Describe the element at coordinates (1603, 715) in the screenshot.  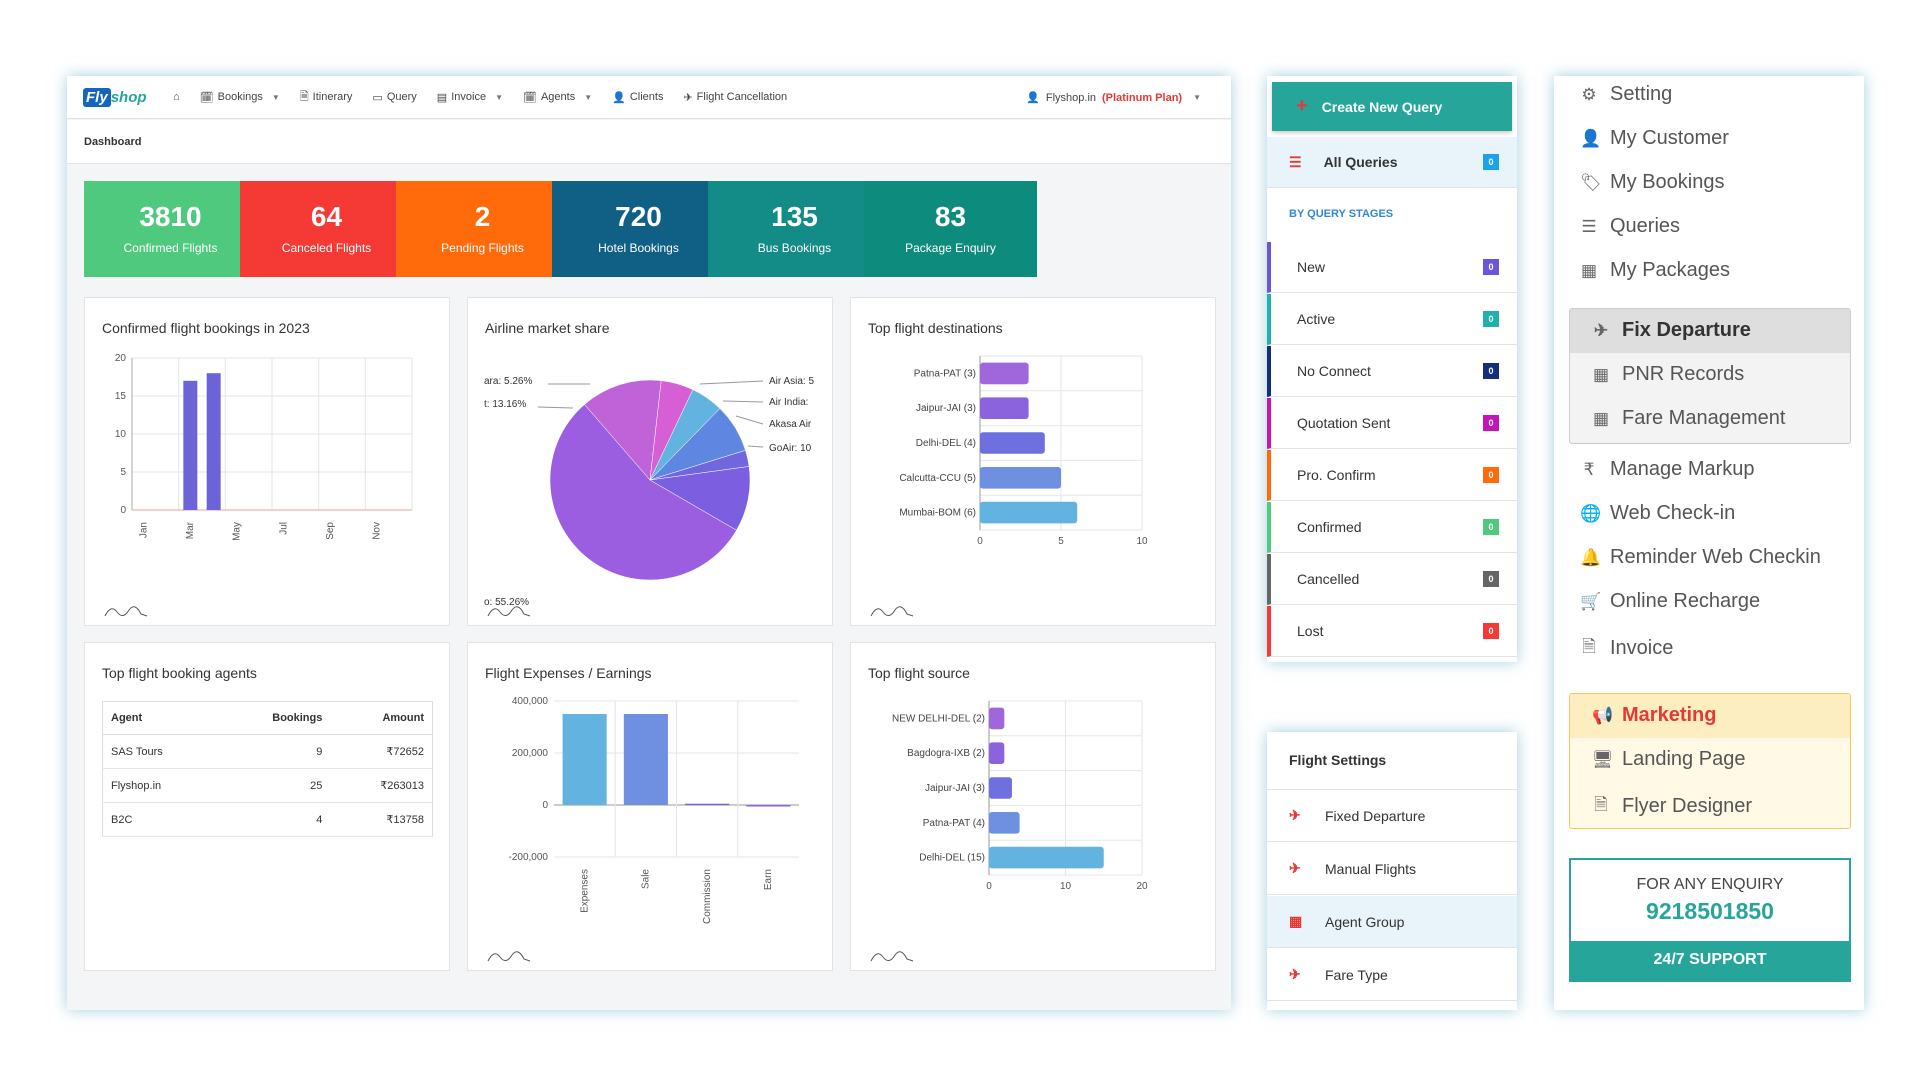
I see `marketing-icon: 📢` at that location.